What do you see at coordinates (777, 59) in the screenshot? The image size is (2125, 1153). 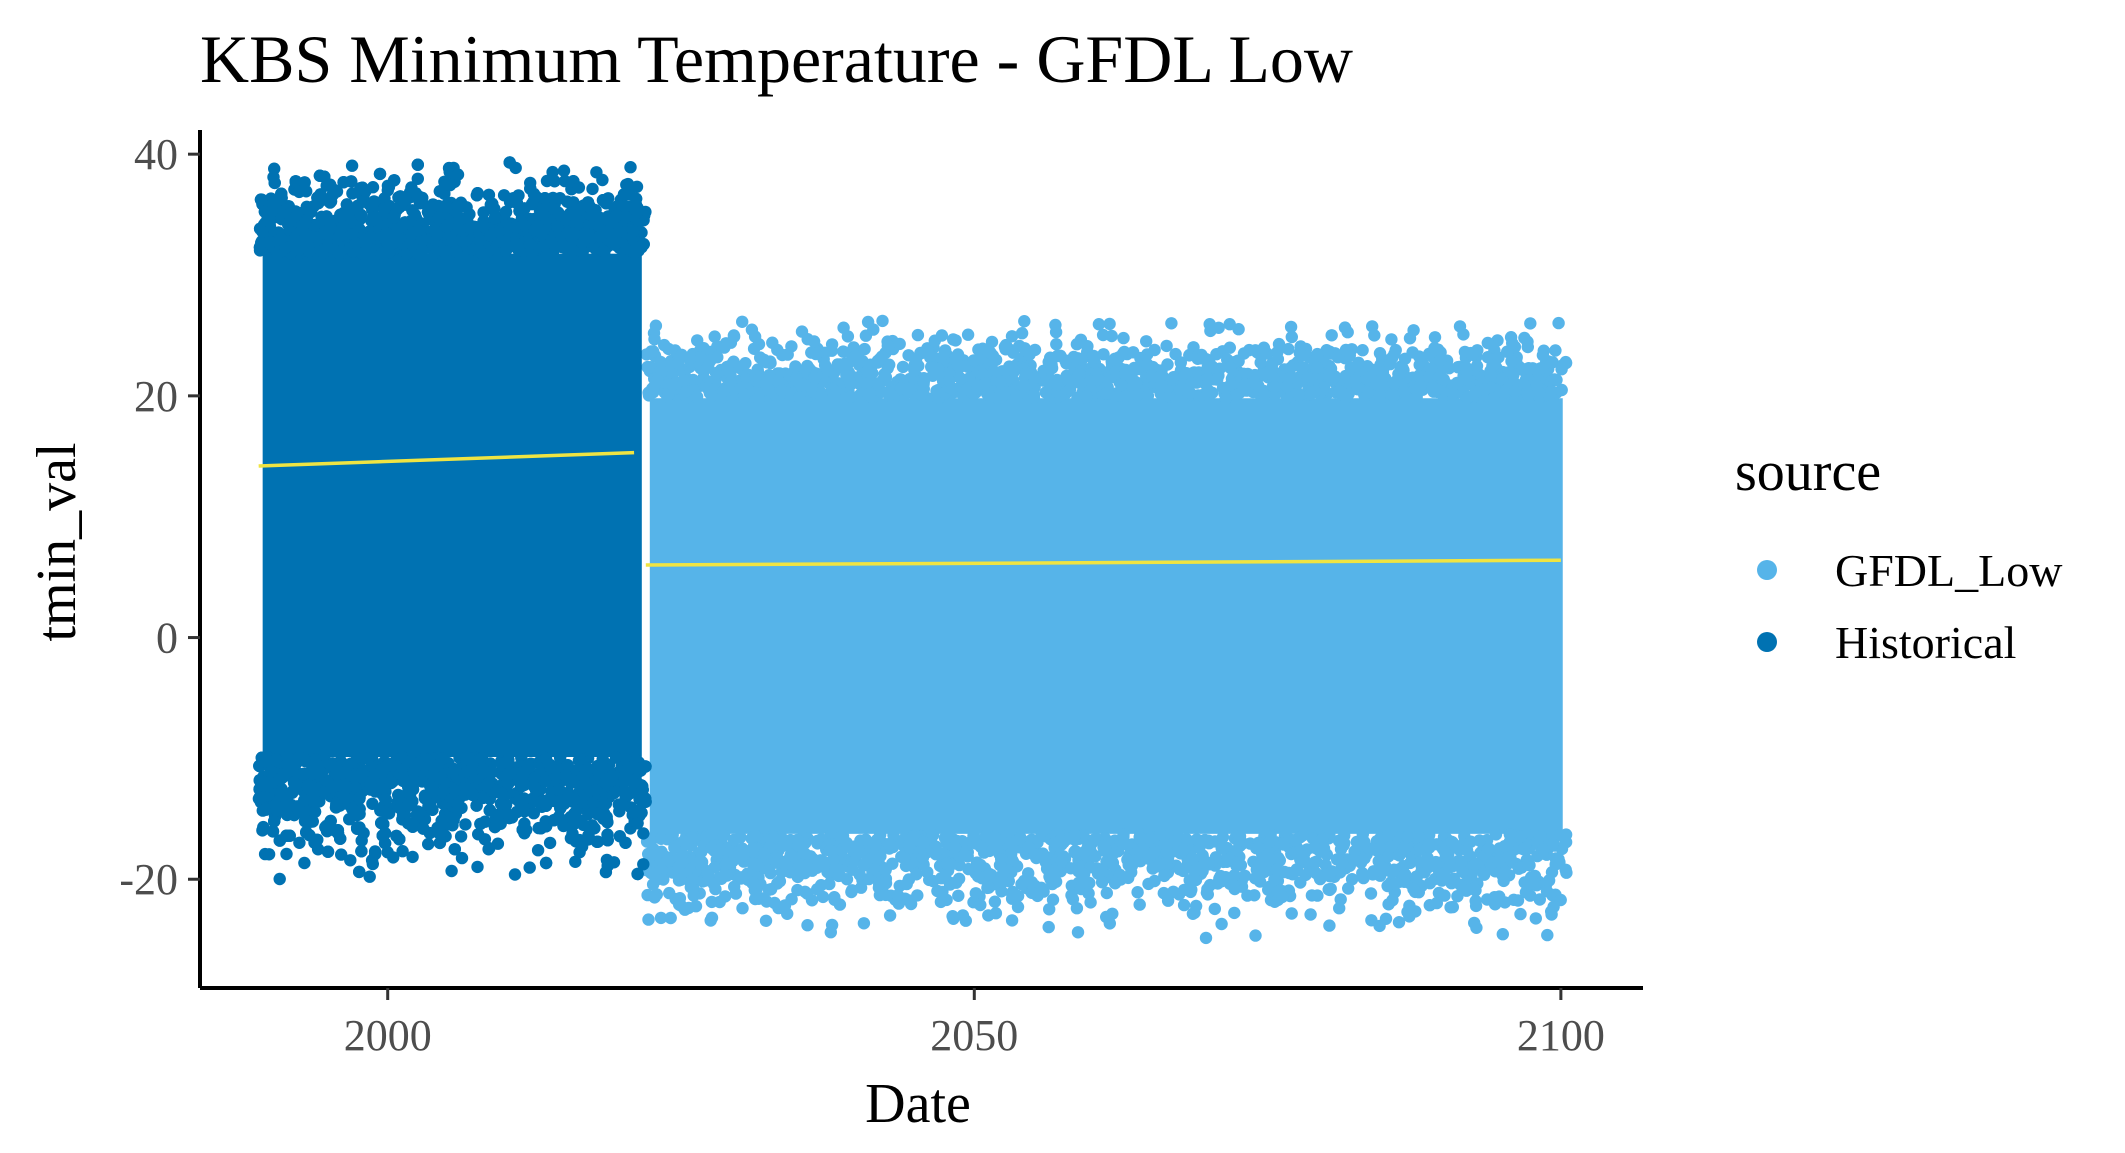 I see `chart-title: KBS Minimum Temperature - GFDL Low` at bounding box center [777, 59].